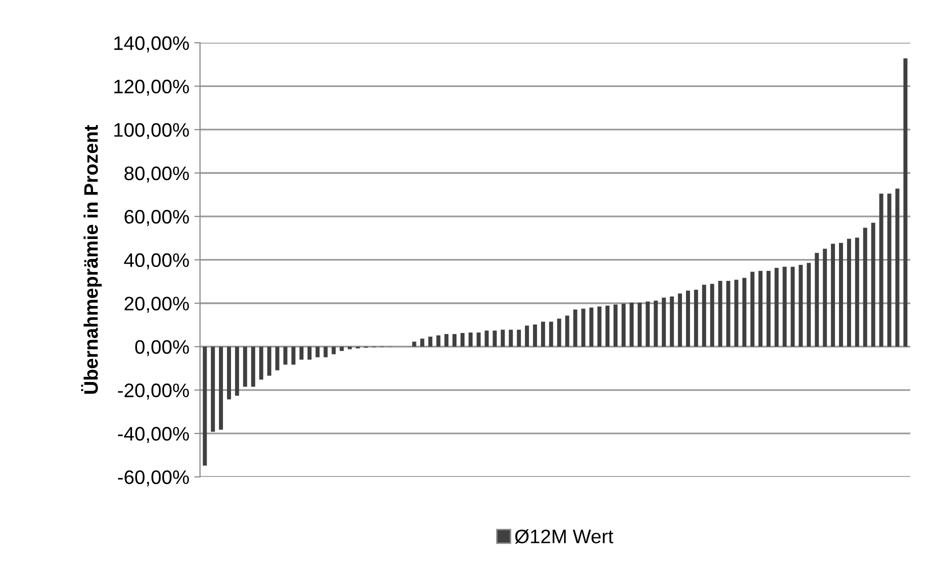 The width and height of the screenshot is (926, 563). Describe the element at coordinates (156, 304) in the screenshot. I see `y-tick-label: 20,00%` at that location.